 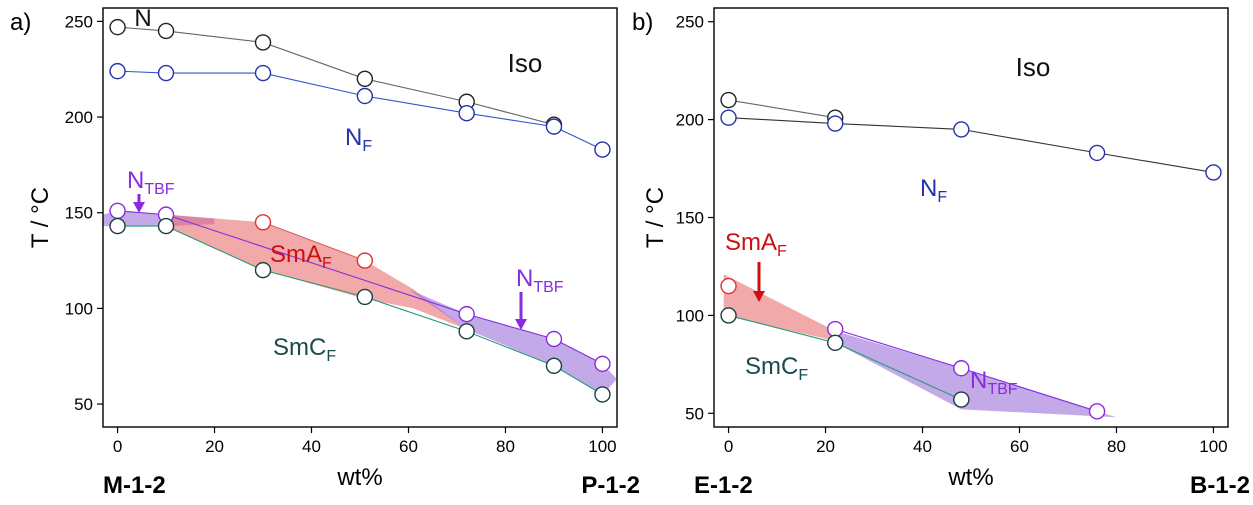 I want to click on panel-label: b), so click(x=642, y=22).